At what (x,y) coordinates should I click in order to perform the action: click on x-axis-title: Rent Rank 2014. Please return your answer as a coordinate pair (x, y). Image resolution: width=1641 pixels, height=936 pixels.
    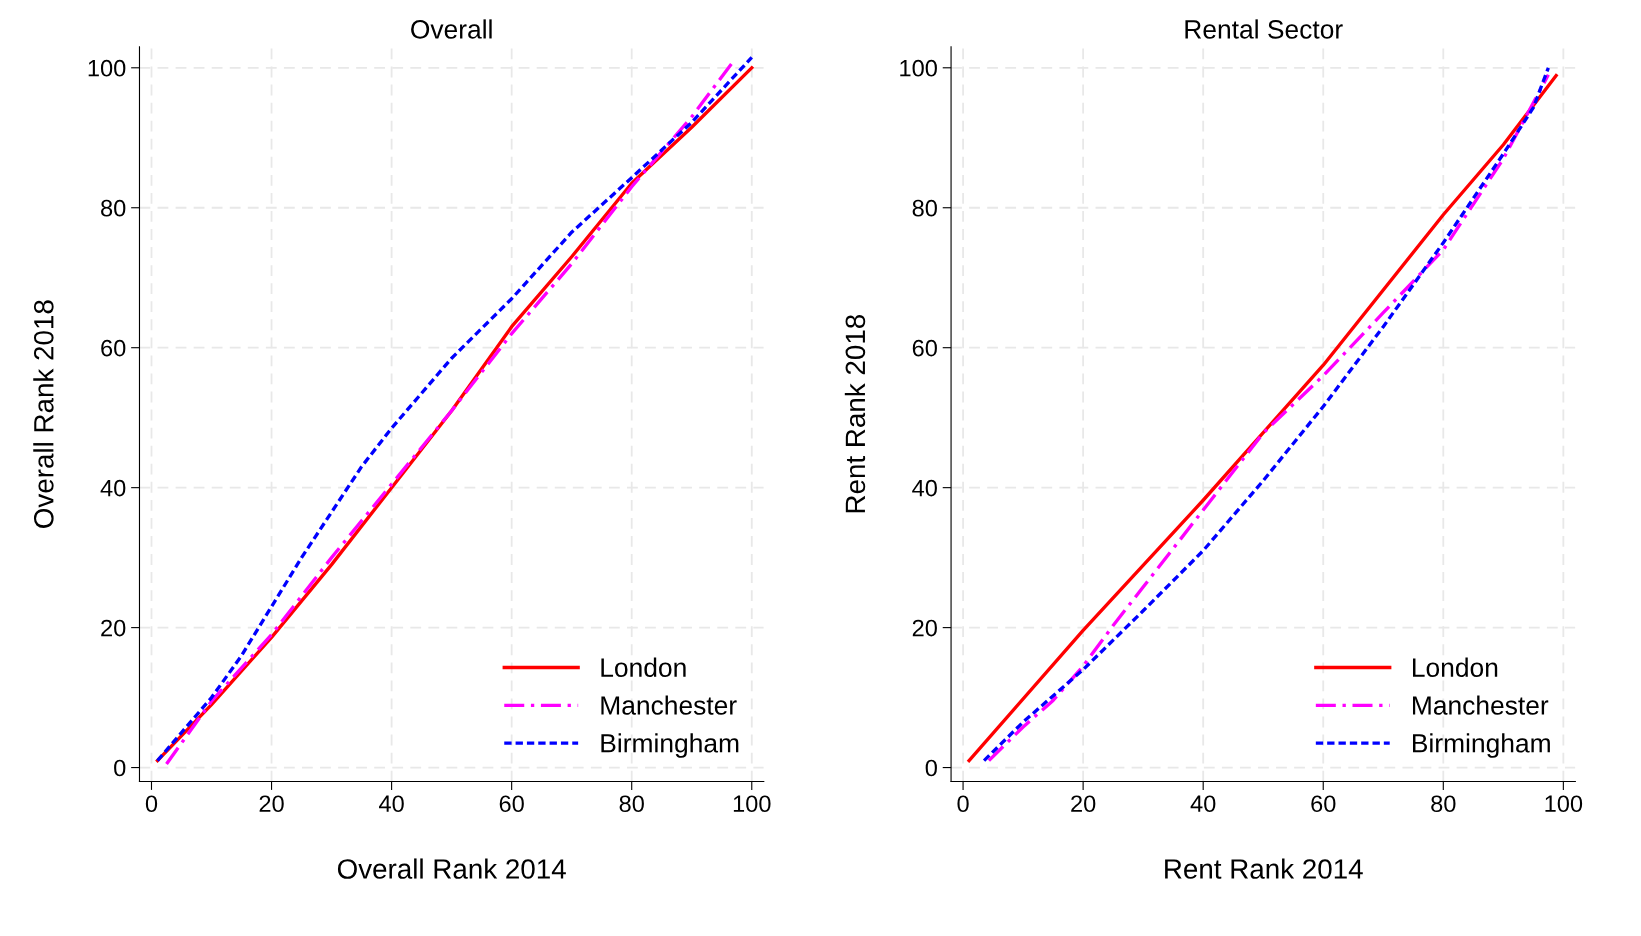
    Looking at the image, I should click on (1264, 868).